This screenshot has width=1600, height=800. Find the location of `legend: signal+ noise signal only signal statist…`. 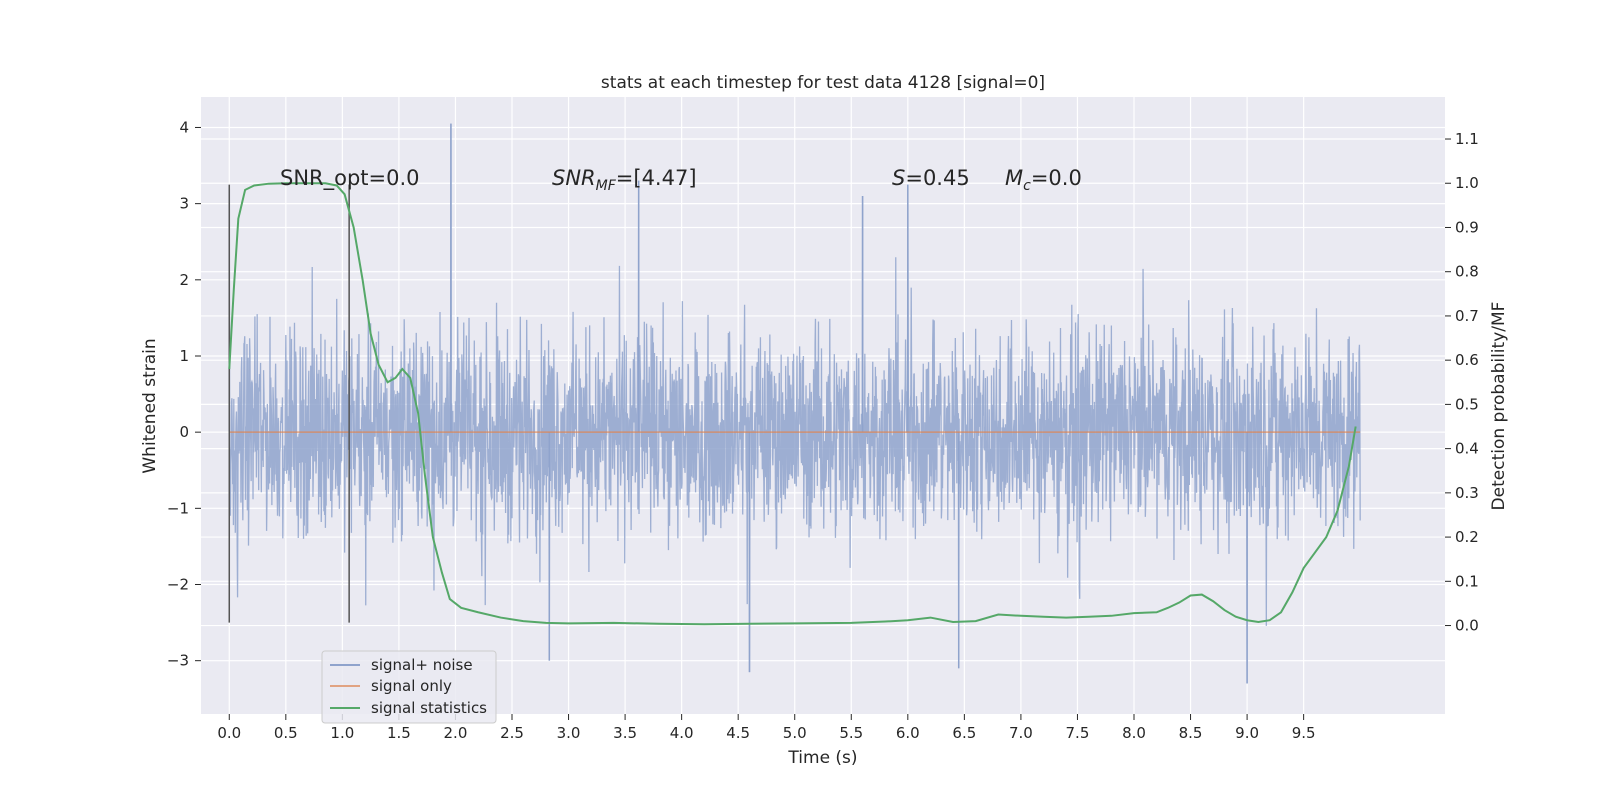

legend: signal+ noise signal only signal statist… is located at coordinates (409, 687).